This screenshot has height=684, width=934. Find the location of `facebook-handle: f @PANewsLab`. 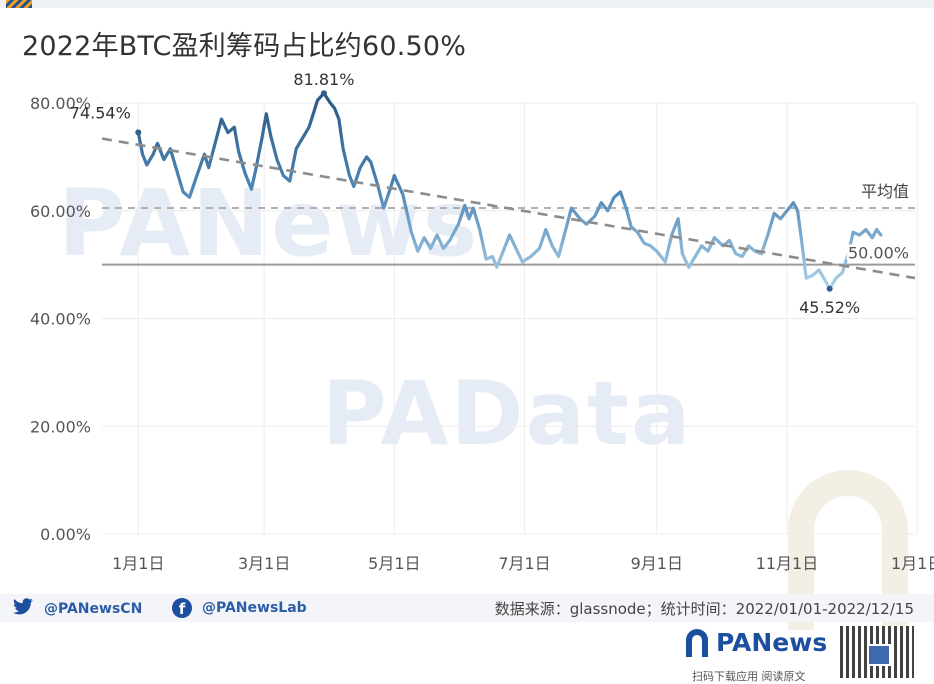

facebook-handle: f @PANewsLab is located at coordinates (239, 608).